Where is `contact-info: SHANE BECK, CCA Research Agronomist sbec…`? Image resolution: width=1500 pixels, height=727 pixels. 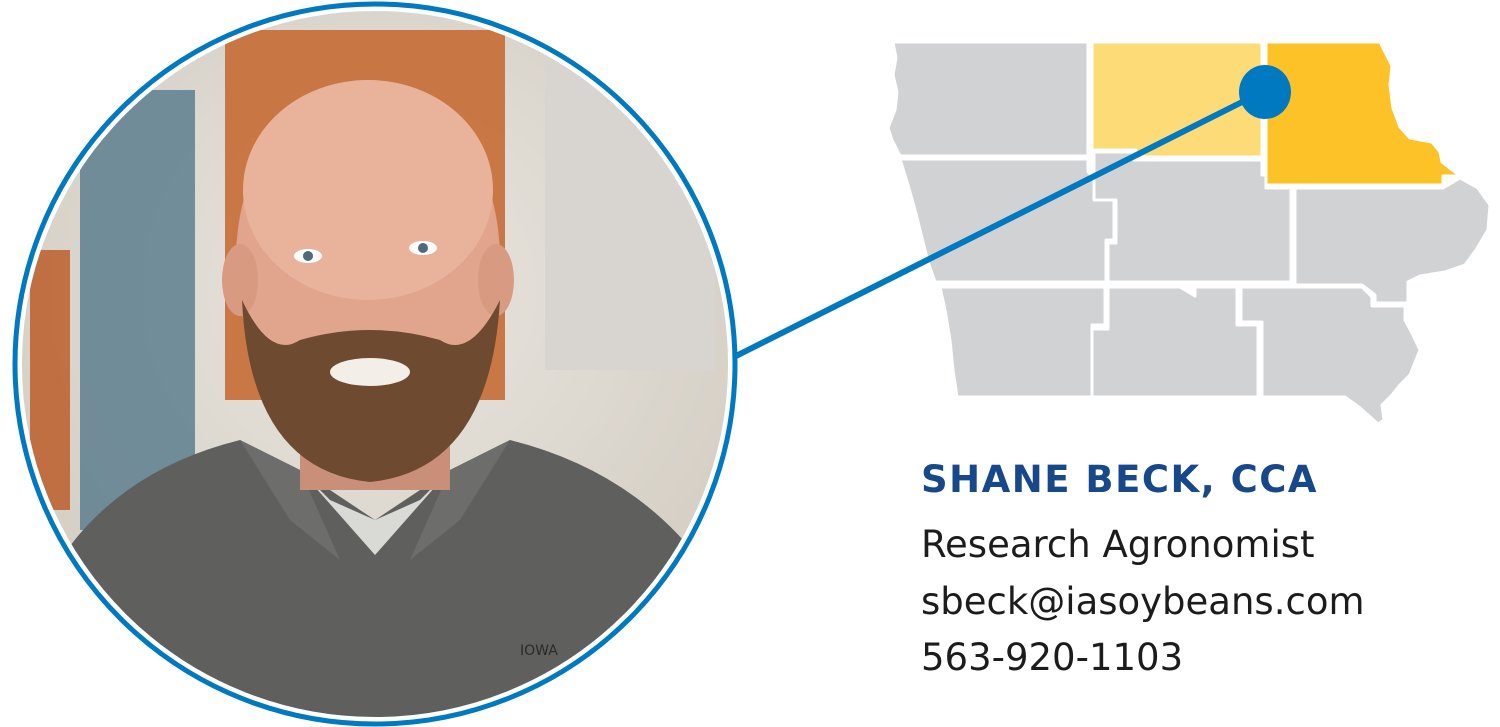 contact-info: SHANE BECK, CCA Research Agronomist sbec… is located at coordinates (1143, 571).